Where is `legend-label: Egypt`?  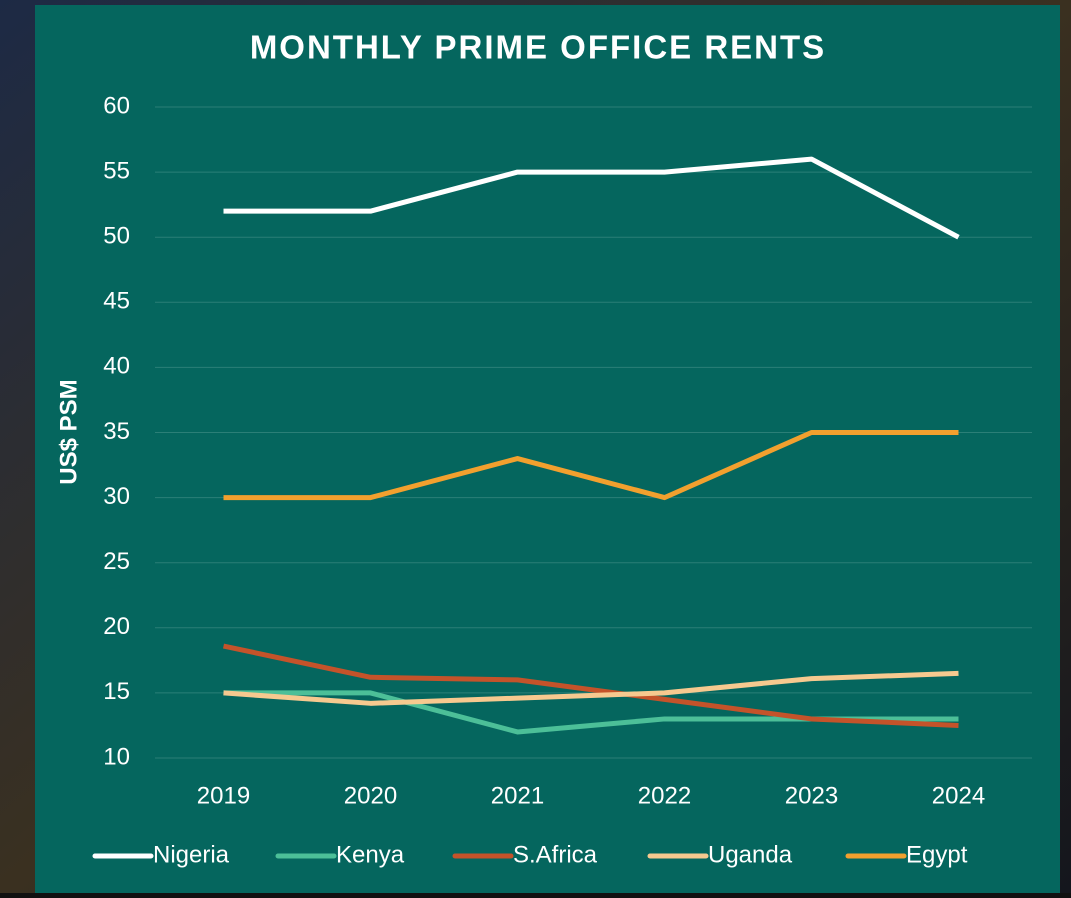 legend-label: Egypt is located at coordinates (937, 854).